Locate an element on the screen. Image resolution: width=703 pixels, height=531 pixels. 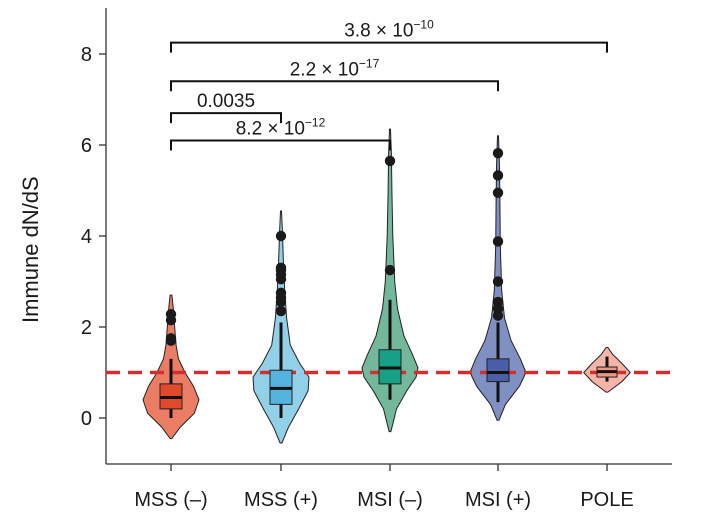
x-tick-label: MSS (–) is located at coordinates (170, 500).